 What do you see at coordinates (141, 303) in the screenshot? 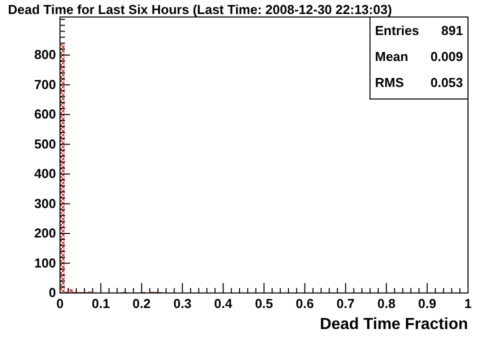
I see `x-tick-label: 0.2` at bounding box center [141, 303].